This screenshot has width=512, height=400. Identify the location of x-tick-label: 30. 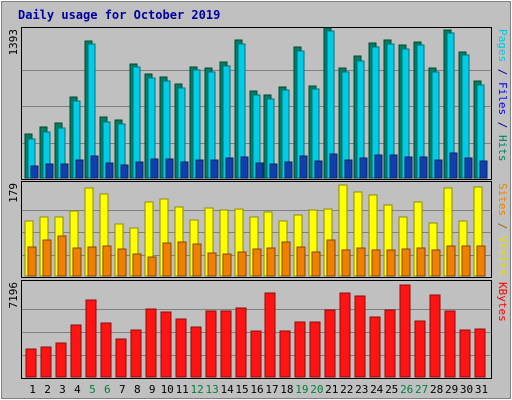
(466, 389).